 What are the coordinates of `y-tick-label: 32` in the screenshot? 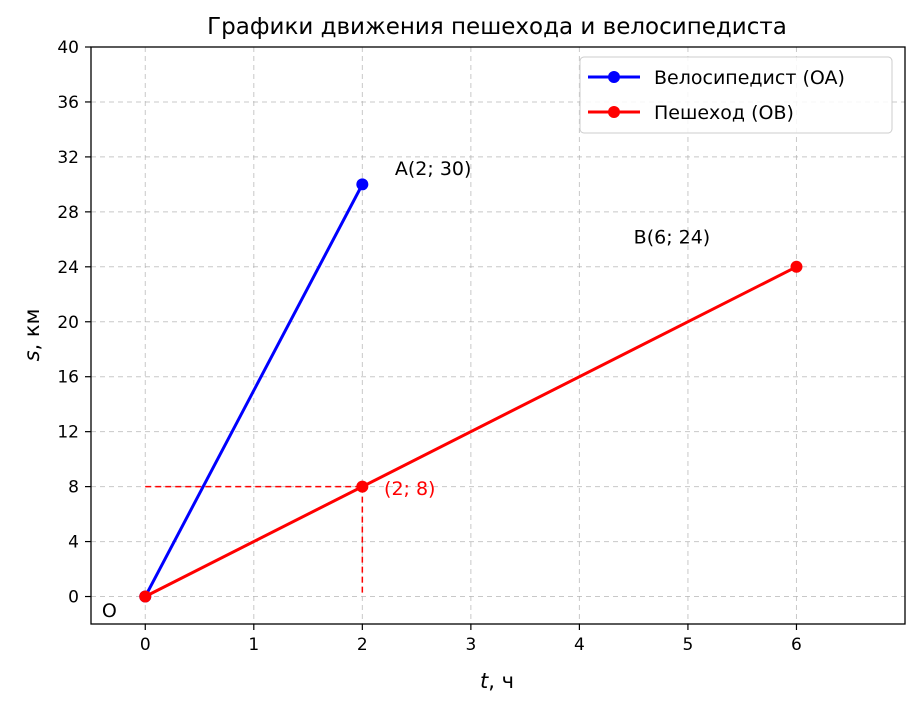 It's located at (68, 158).